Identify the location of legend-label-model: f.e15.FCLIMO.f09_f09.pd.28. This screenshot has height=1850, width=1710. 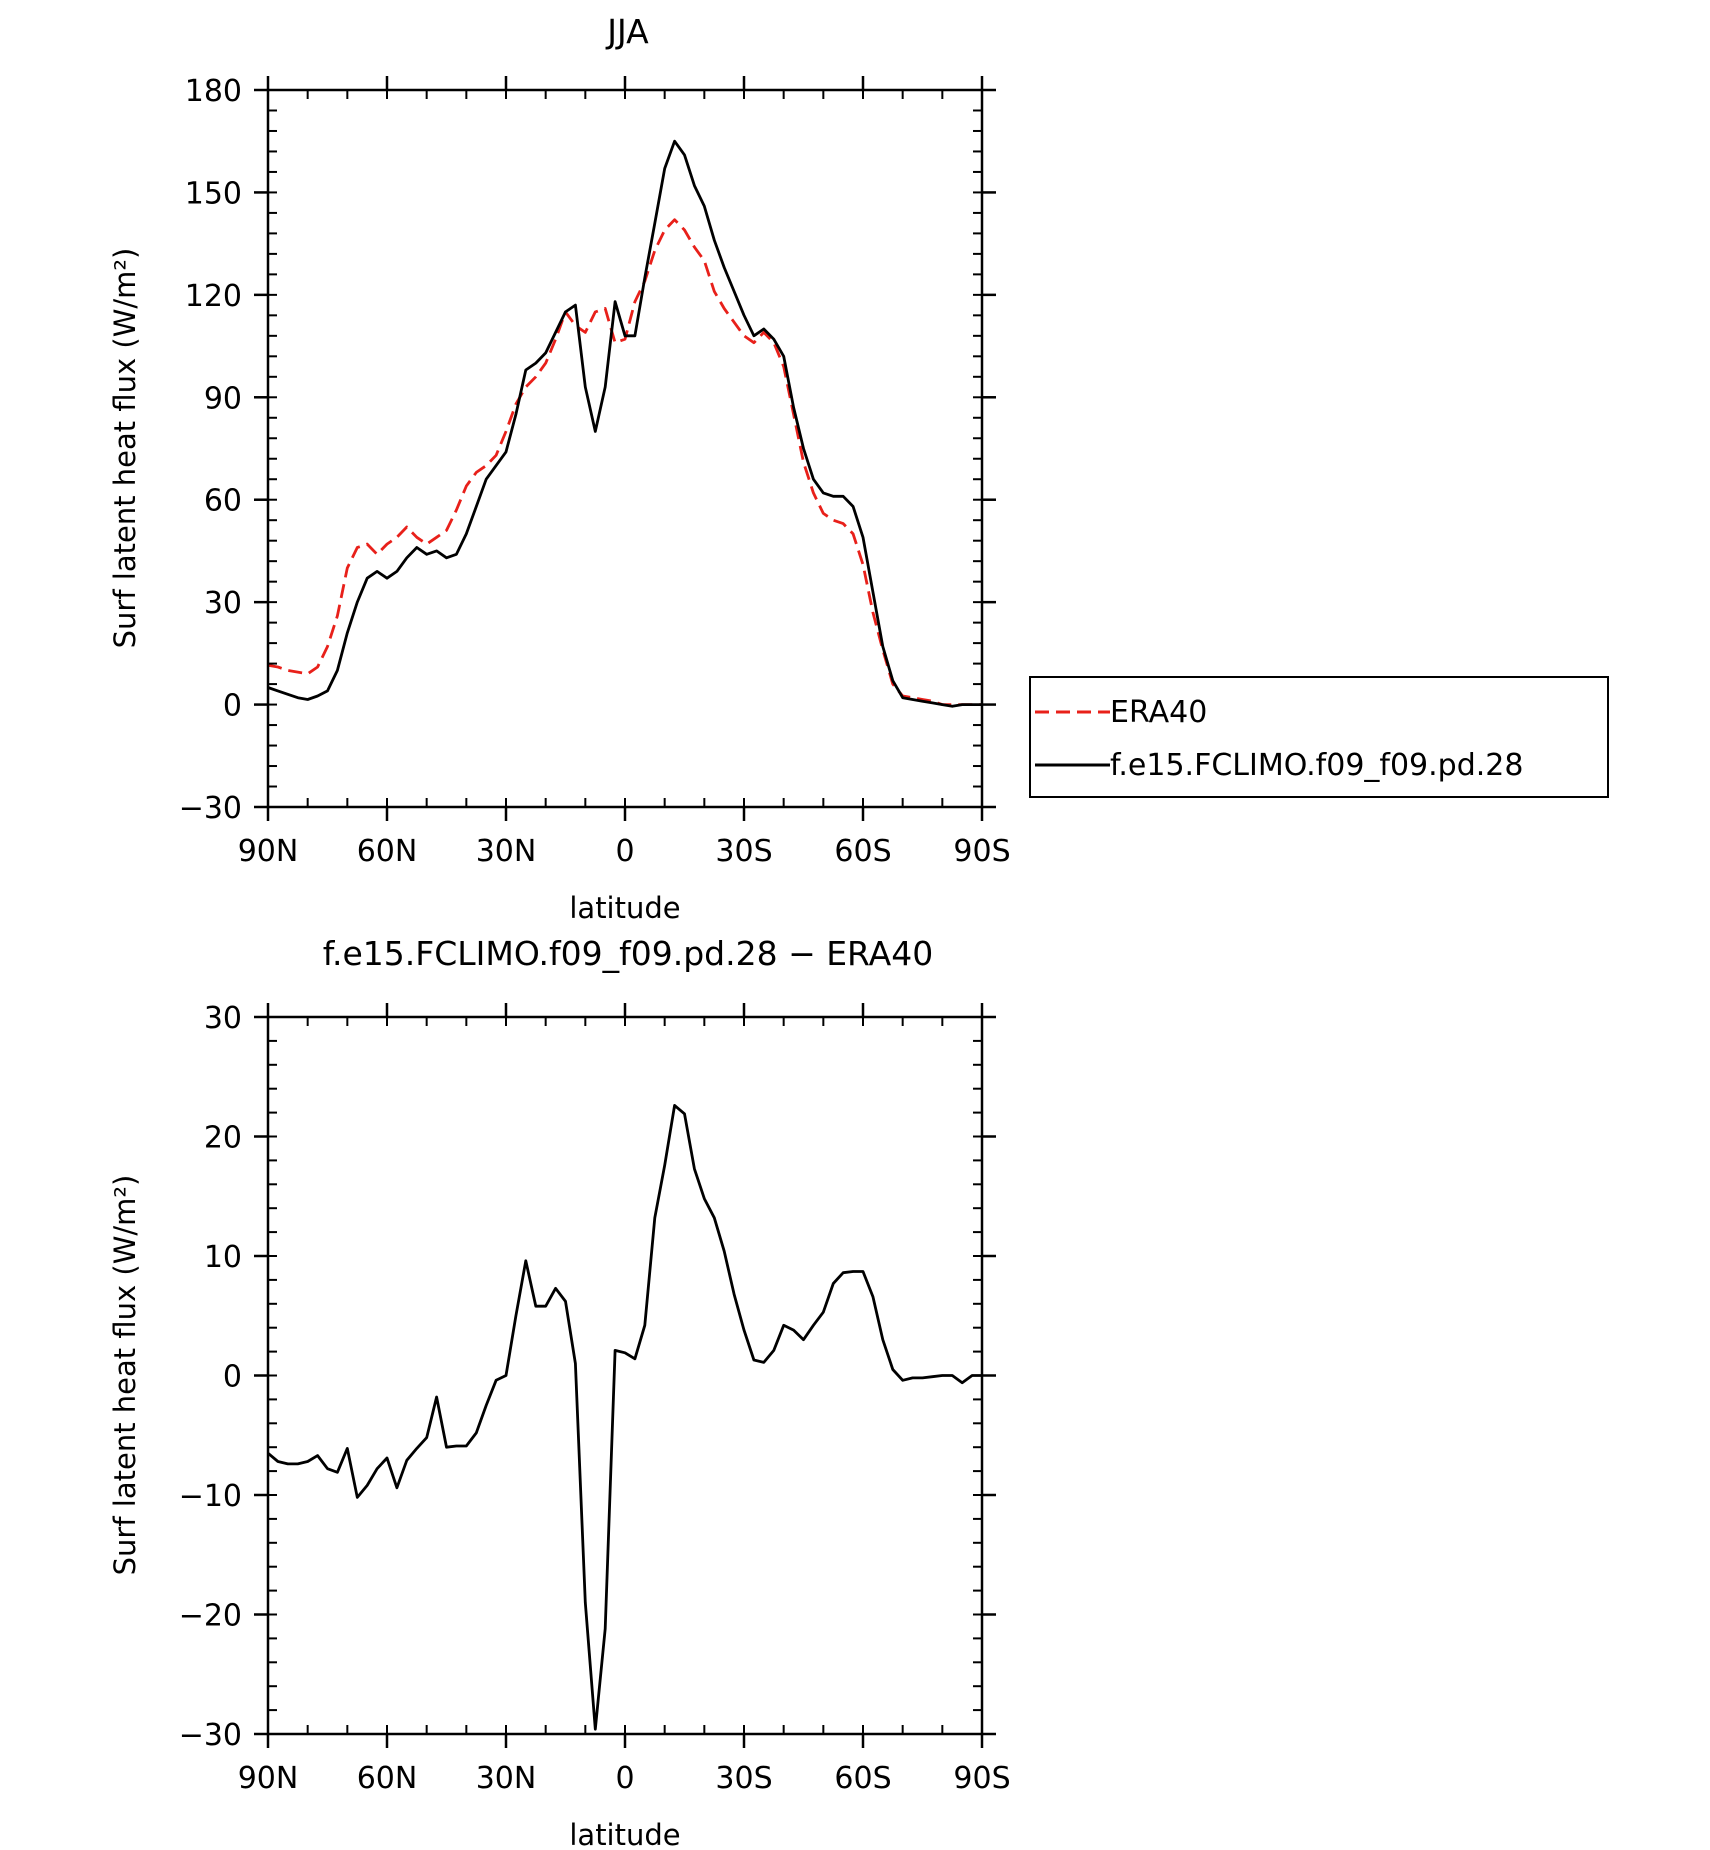
(1316, 765).